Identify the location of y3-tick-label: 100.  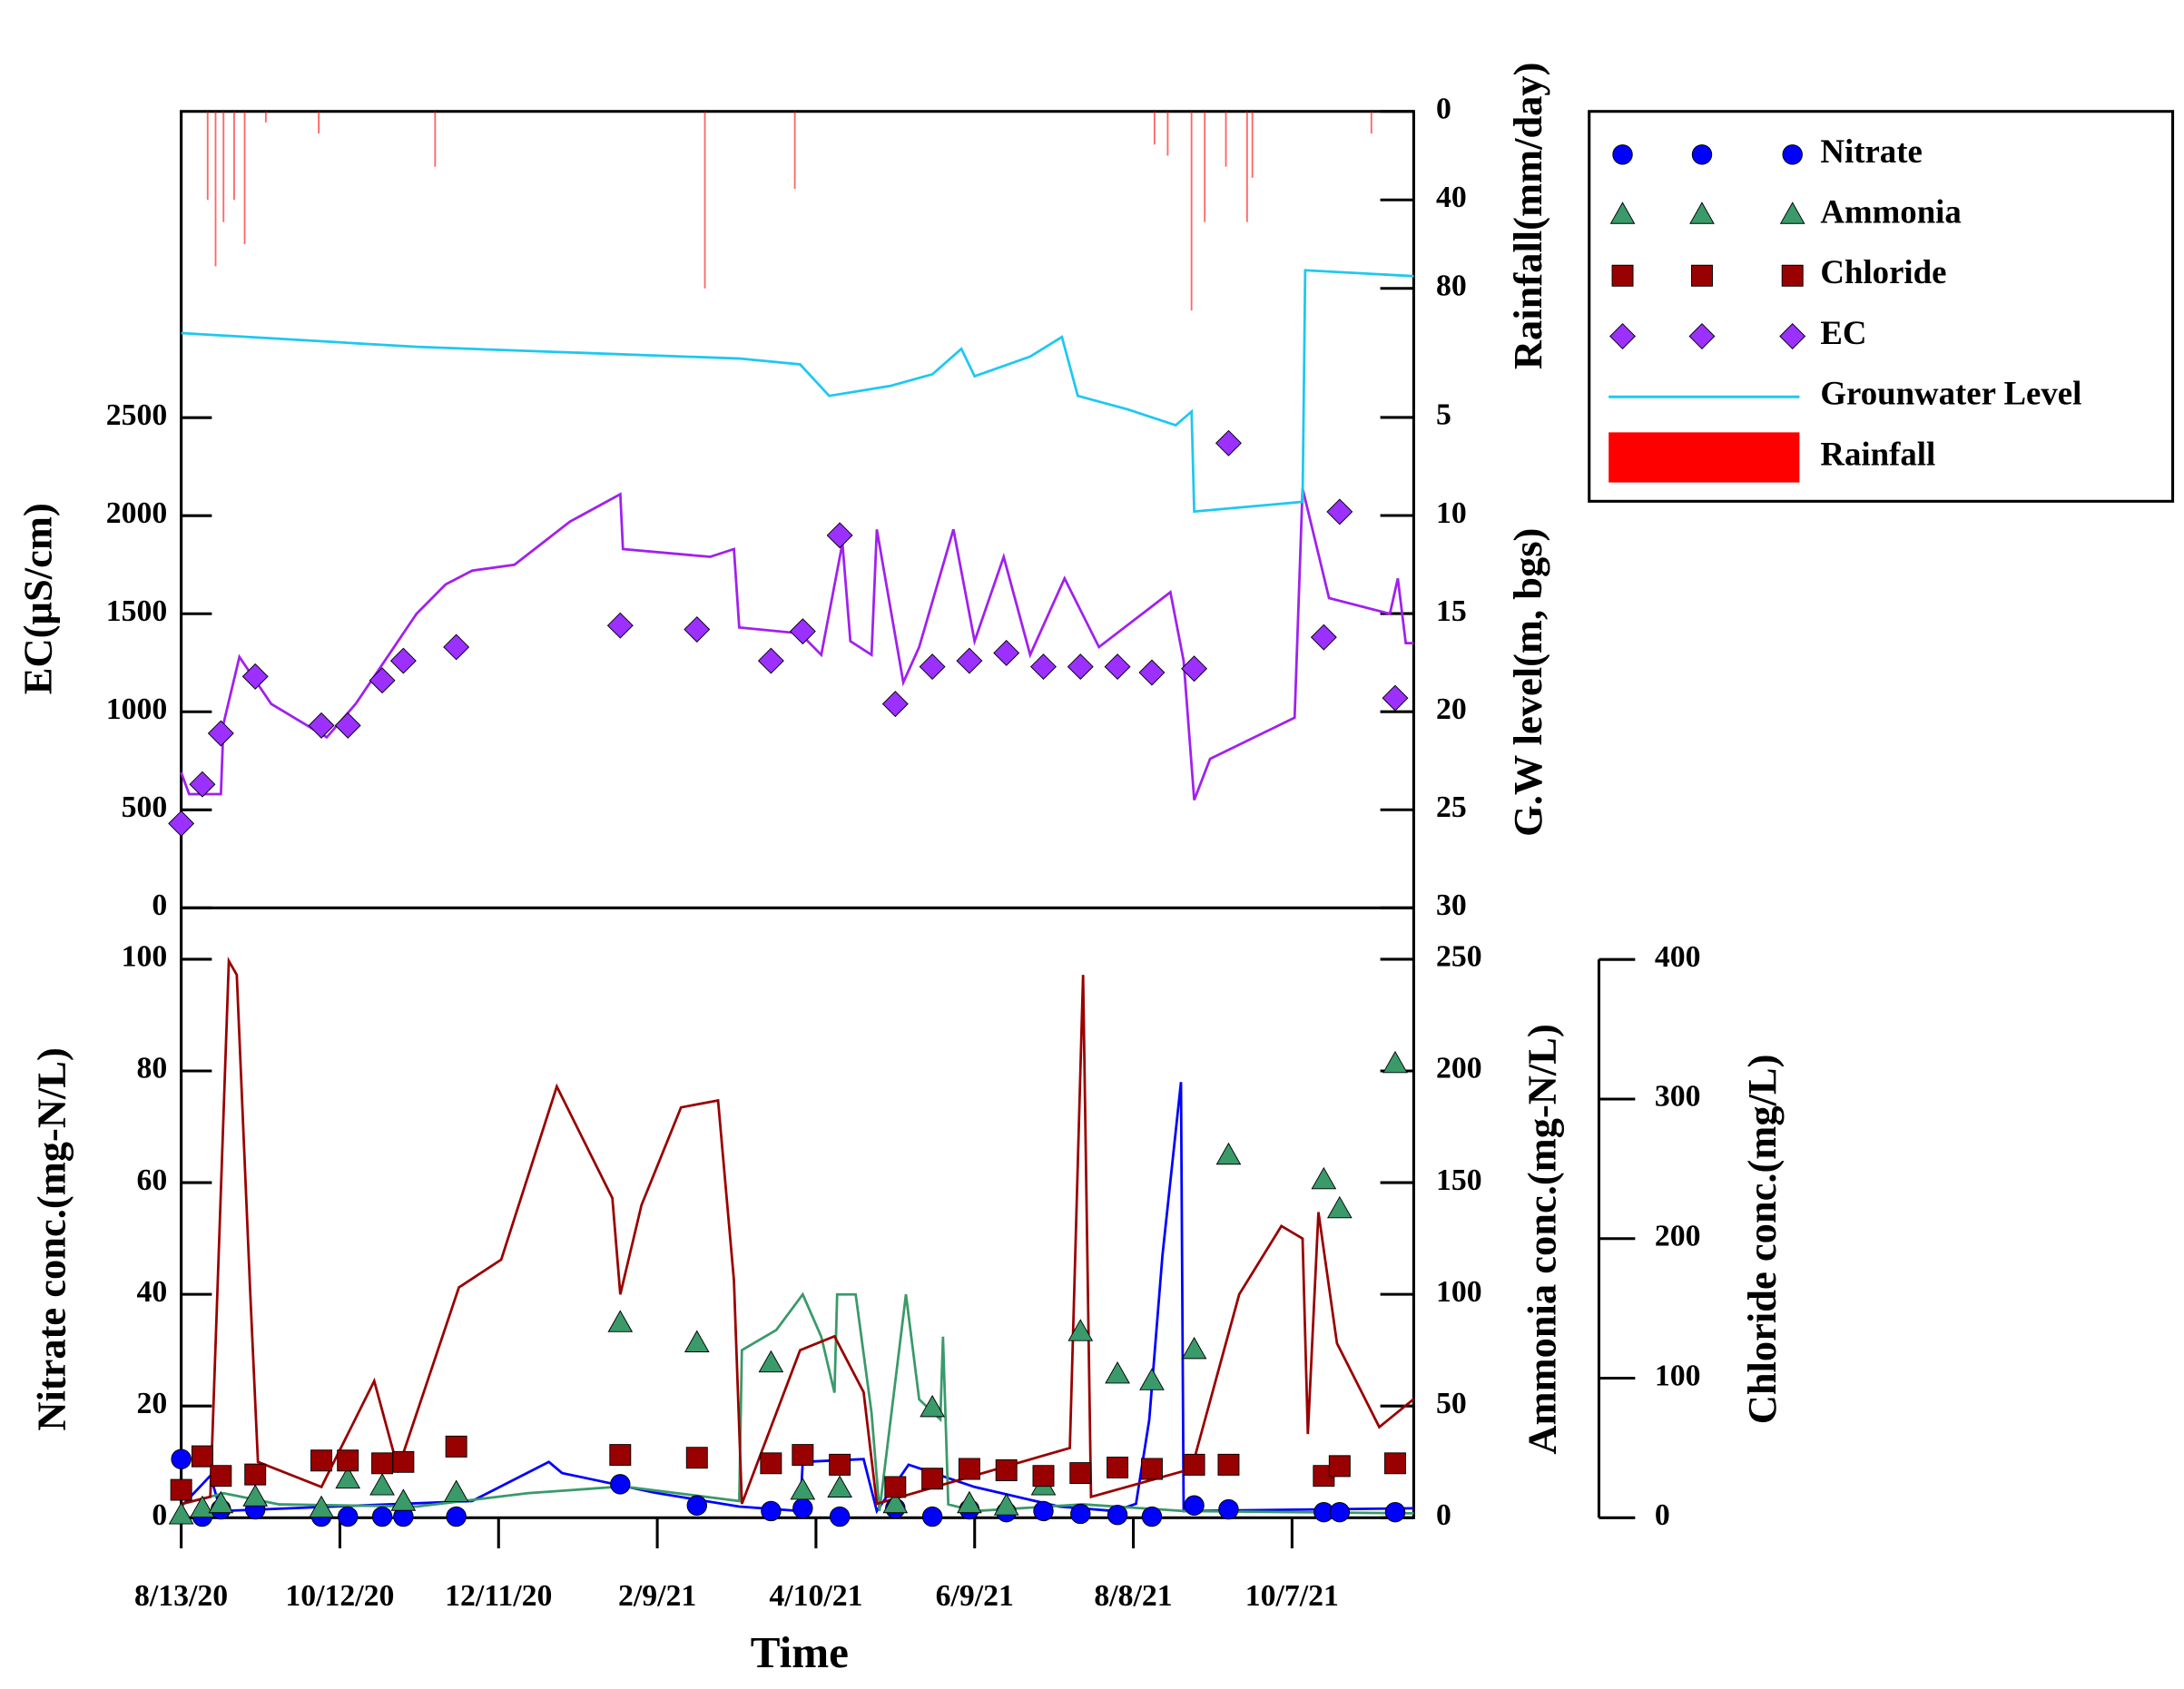
(1678, 1375).